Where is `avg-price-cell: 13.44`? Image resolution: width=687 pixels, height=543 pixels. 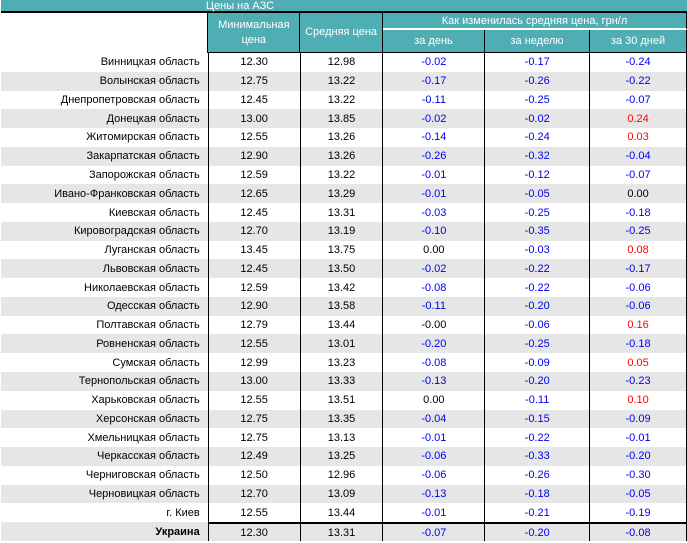 avg-price-cell: 13.44 is located at coordinates (342, 325).